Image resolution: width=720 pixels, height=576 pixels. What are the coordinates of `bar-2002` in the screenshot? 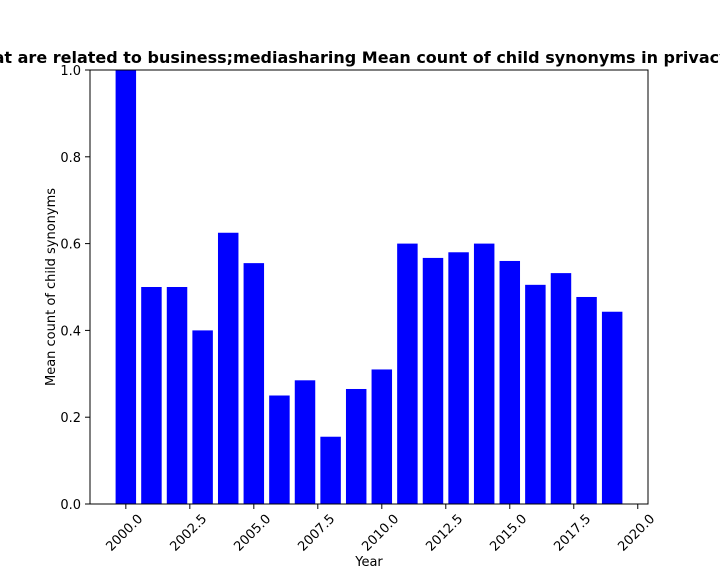 It's located at (177, 395).